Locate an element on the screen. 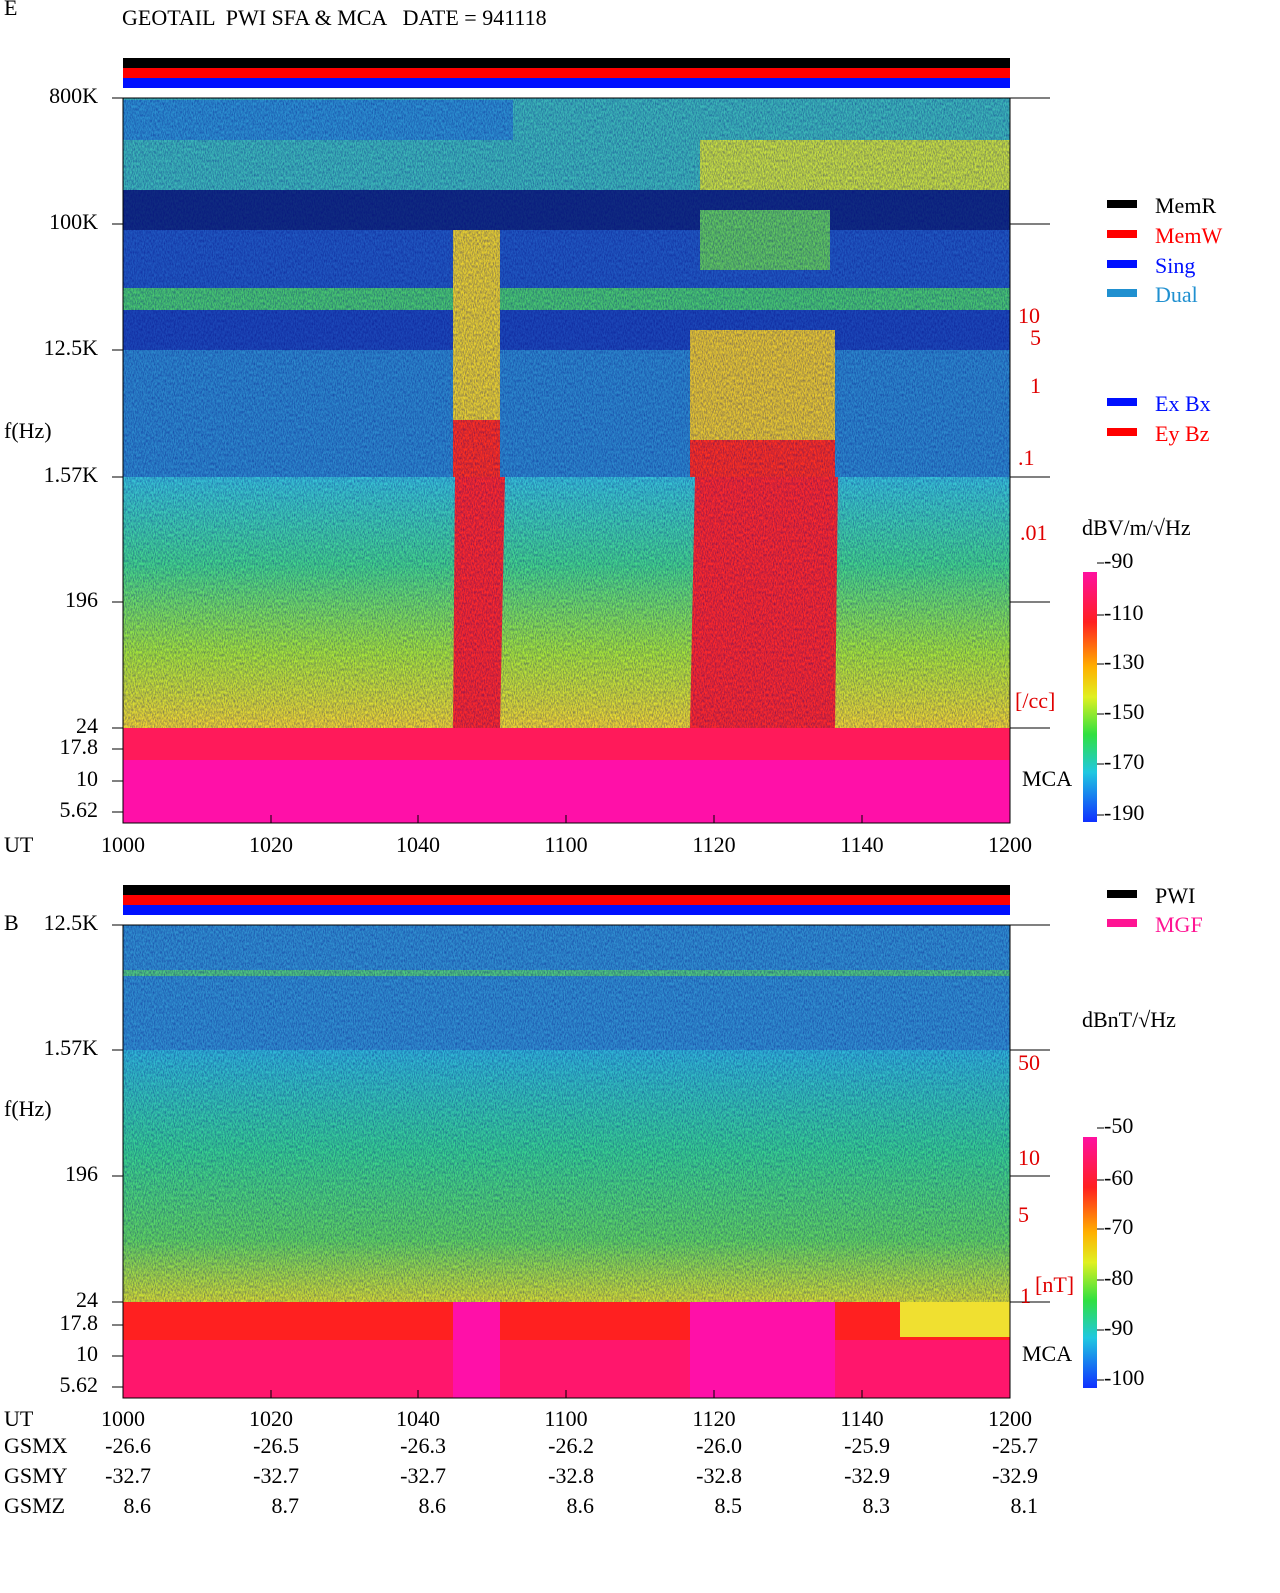  panel-label: E is located at coordinates (10, 10).